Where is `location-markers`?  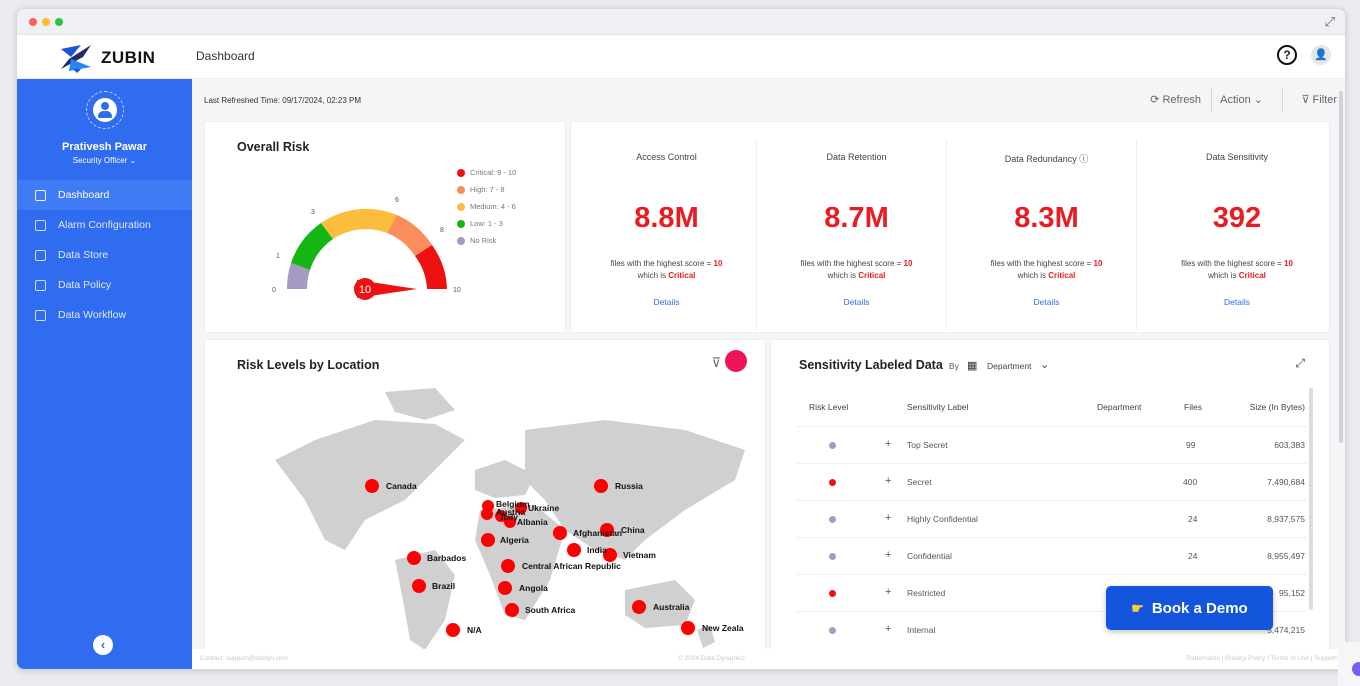 location-markers is located at coordinates (530, 558).